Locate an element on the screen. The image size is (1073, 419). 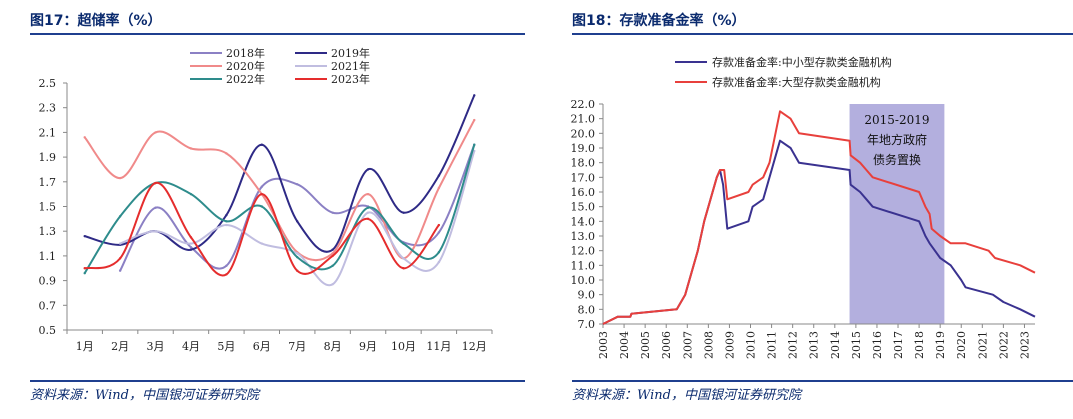
legend-label: 2020年 is located at coordinates (245, 66).